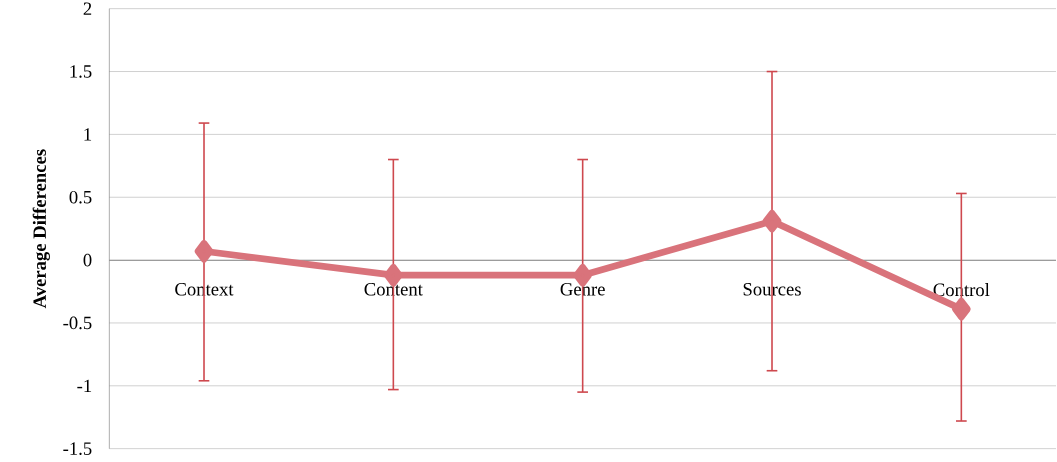  What do you see at coordinates (87, 8) in the screenshot?
I see `y-tick-label: 2` at bounding box center [87, 8].